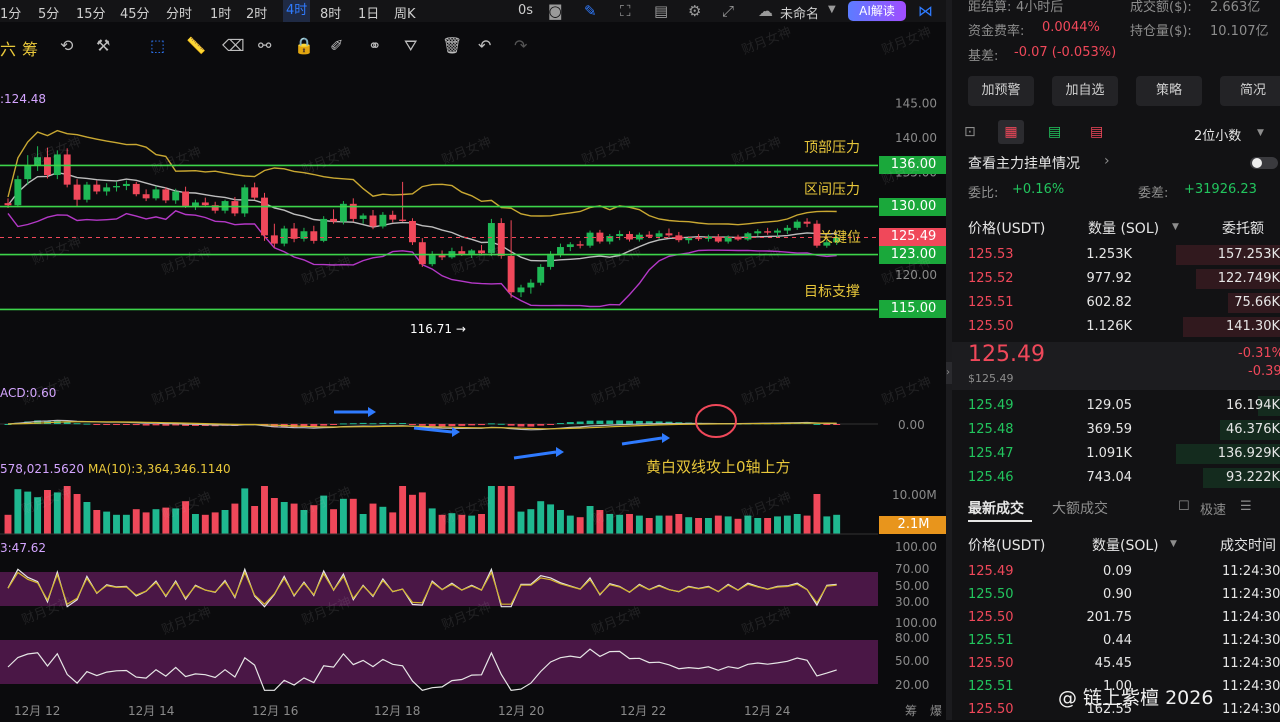 Image resolution: width=1280 pixels, height=722 pixels. What do you see at coordinates (625, 11) in the screenshot?
I see `expand-icon: ⛶` at bounding box center [625, 11].